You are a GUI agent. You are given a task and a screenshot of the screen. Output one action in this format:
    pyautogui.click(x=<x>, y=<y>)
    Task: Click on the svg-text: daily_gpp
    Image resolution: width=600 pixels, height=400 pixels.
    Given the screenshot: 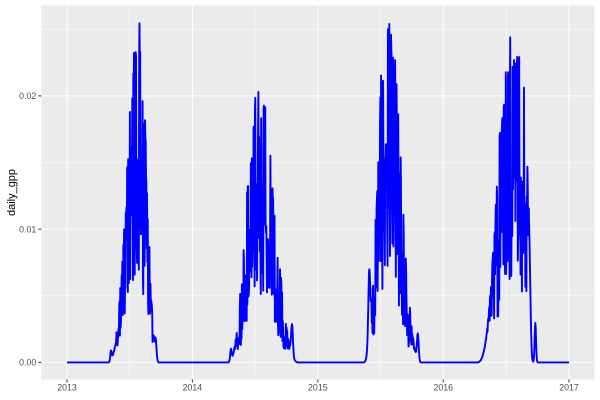 What is the action you would take?
    pyautogui.click(x=12, y=192)
    